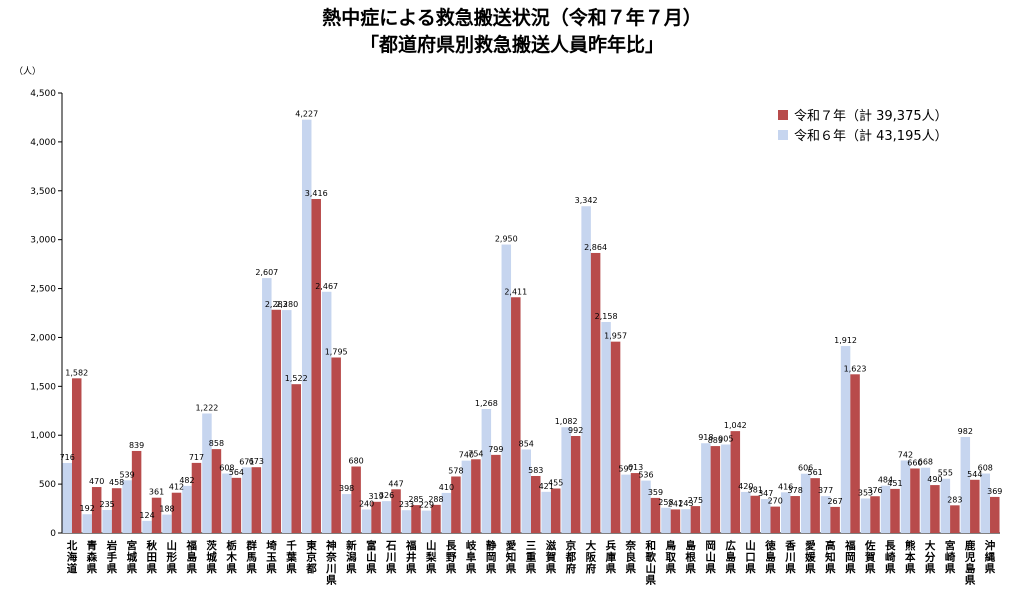  What do you see at coordinates (455, 470) in the screenshot?
I see `data-label-r7: 578` at bounding box center [455, 470].